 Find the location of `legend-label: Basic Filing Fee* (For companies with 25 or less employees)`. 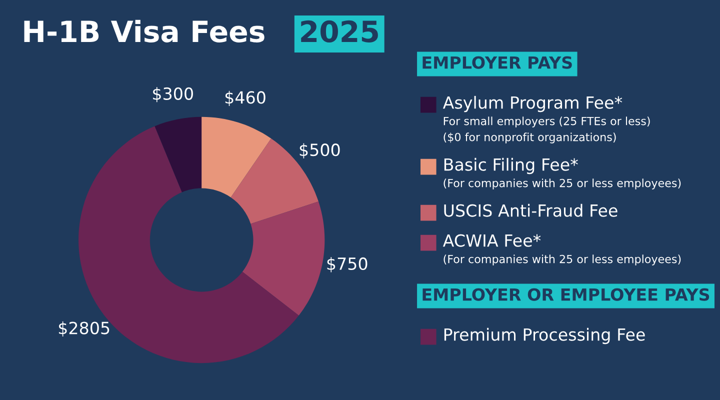

legend-label: Basic Filing Fee* (For companies with 25 or less employees) is located at coordinates (562, 174).